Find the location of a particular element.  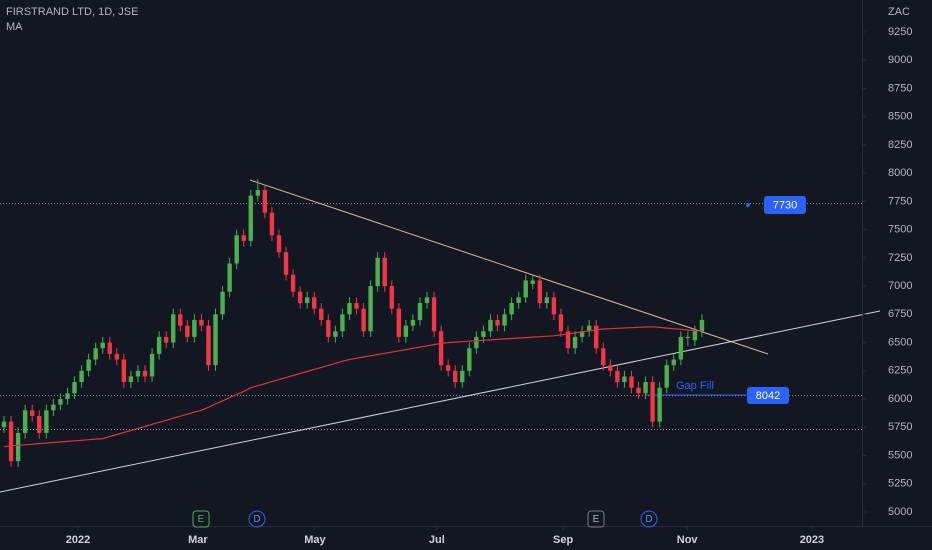

y-tick-label: 8500 is located at coordinates (900, 117).